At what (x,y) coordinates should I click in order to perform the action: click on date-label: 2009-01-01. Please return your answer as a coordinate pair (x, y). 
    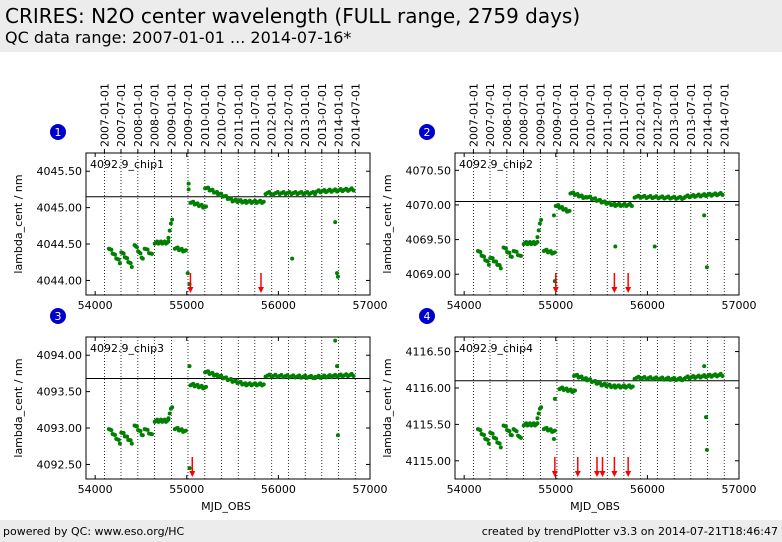
    Looking at the image, I should click on (540, 115).